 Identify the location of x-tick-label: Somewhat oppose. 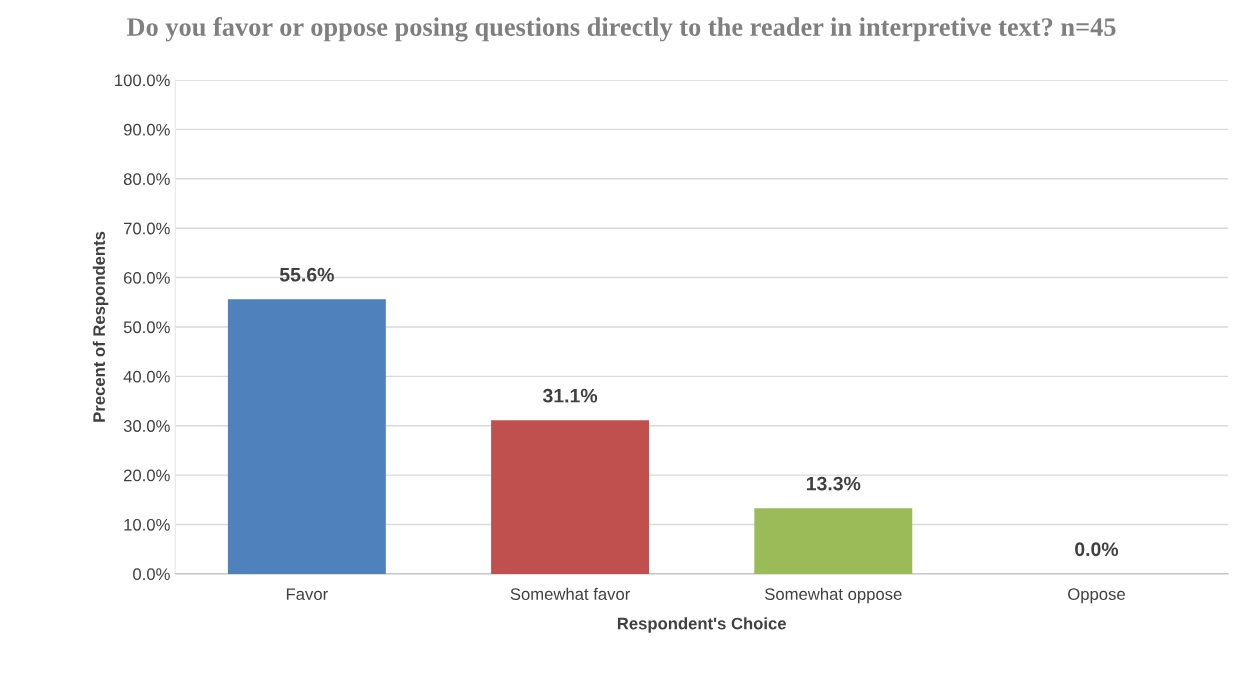
(833, 595).